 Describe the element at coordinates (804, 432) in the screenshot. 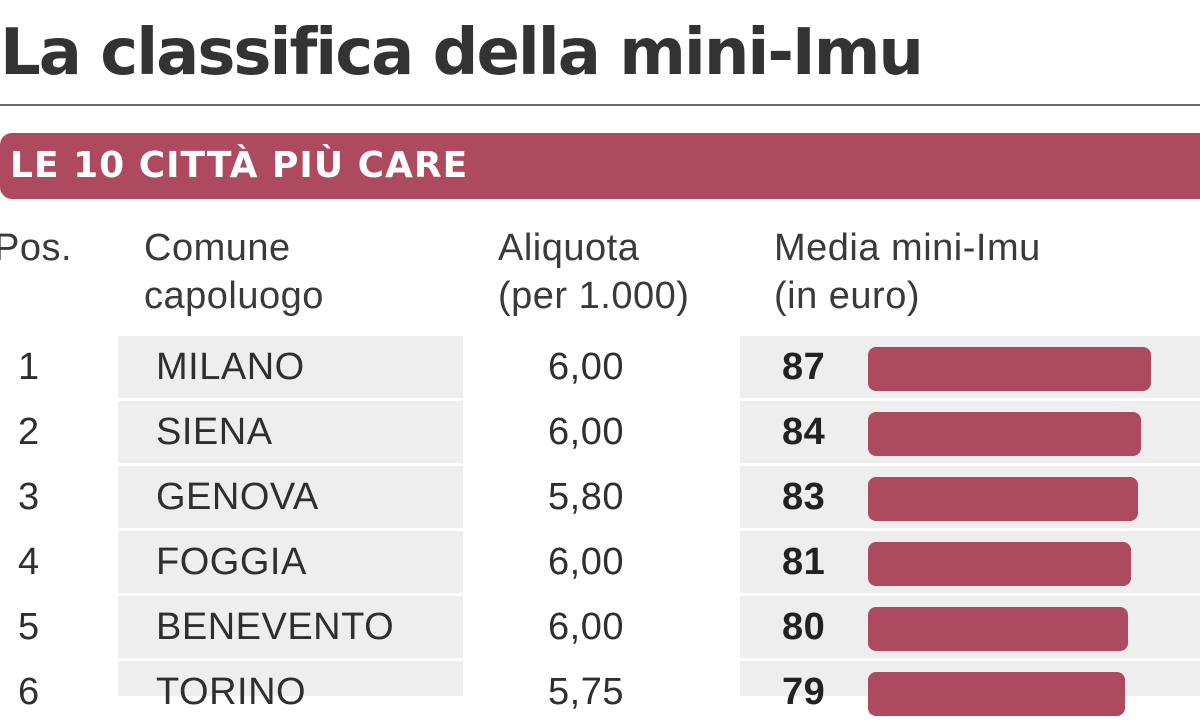

I see `row-value-label: 84` at that location.